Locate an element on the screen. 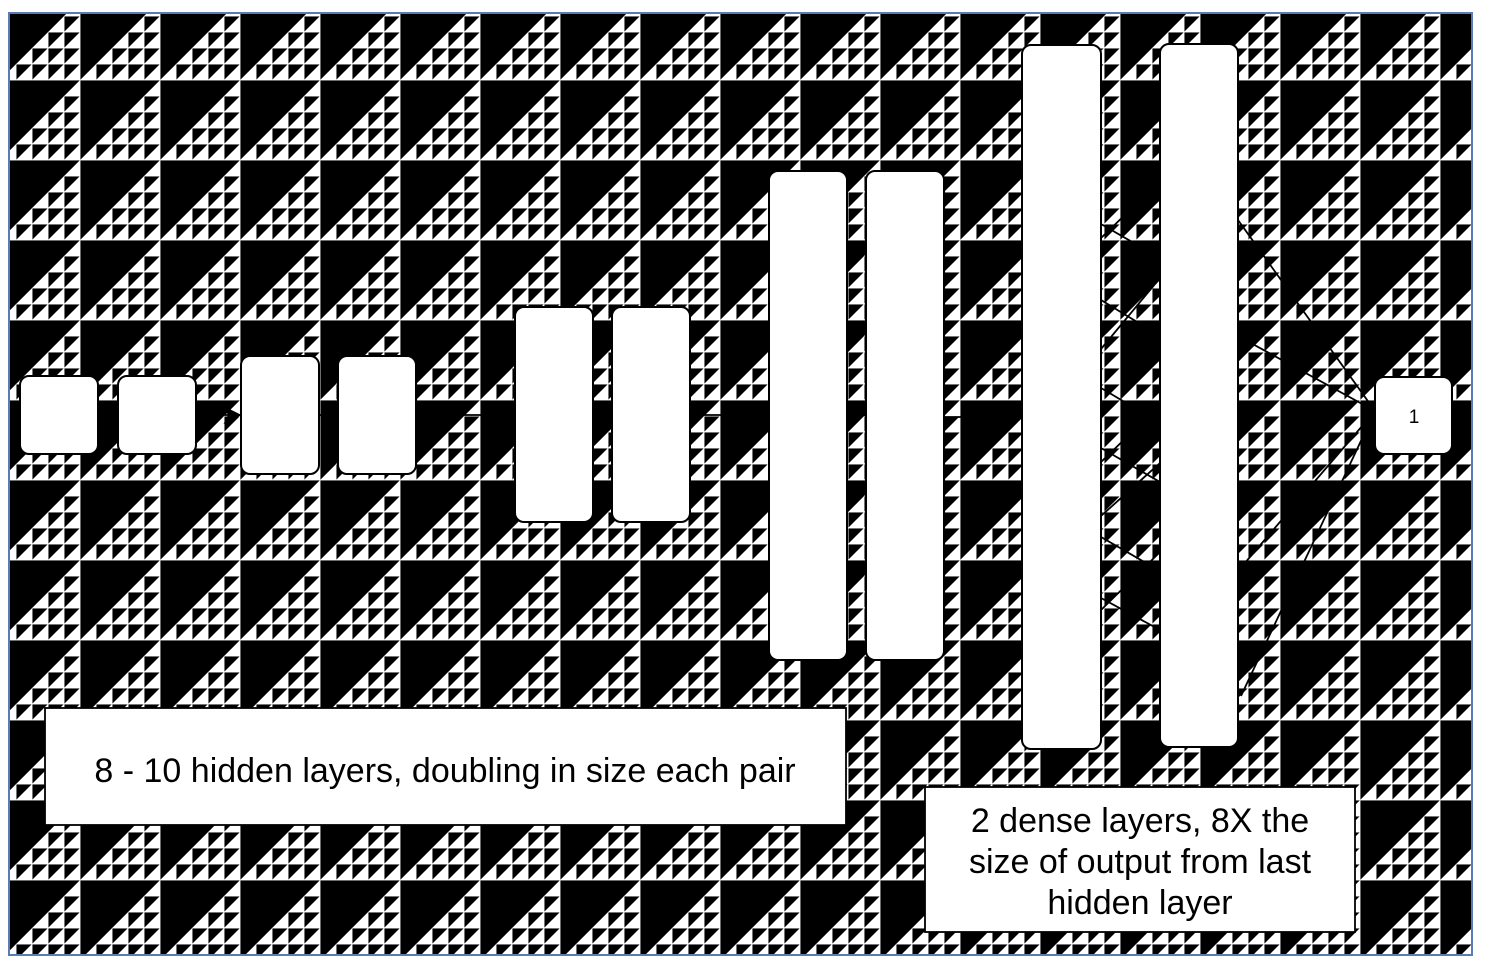 The height and width of the screenshot is (964, 1486). output-node-label: 1 is located at coordinates (1414, 417).